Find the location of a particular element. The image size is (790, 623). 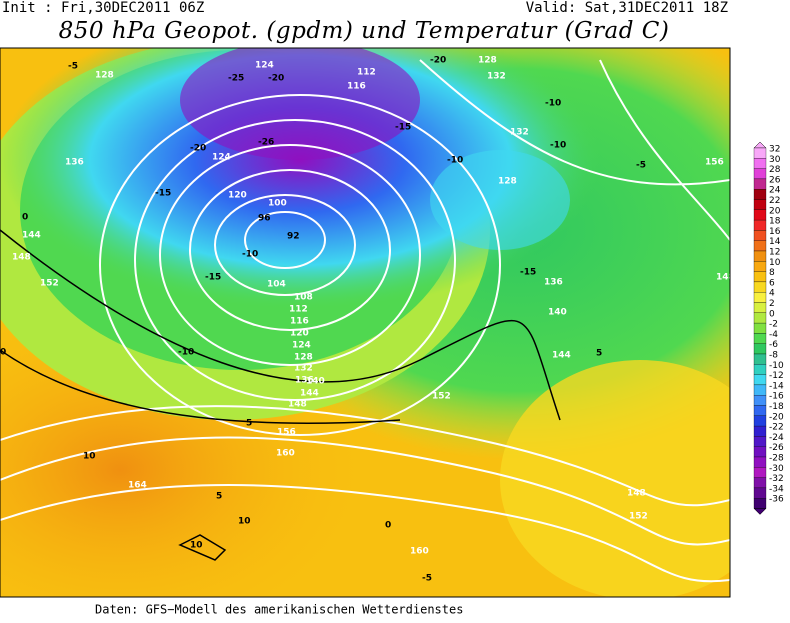

valid-time: Valid: Sat,31DEC2011 18Z is located at coordinates (627, 8).